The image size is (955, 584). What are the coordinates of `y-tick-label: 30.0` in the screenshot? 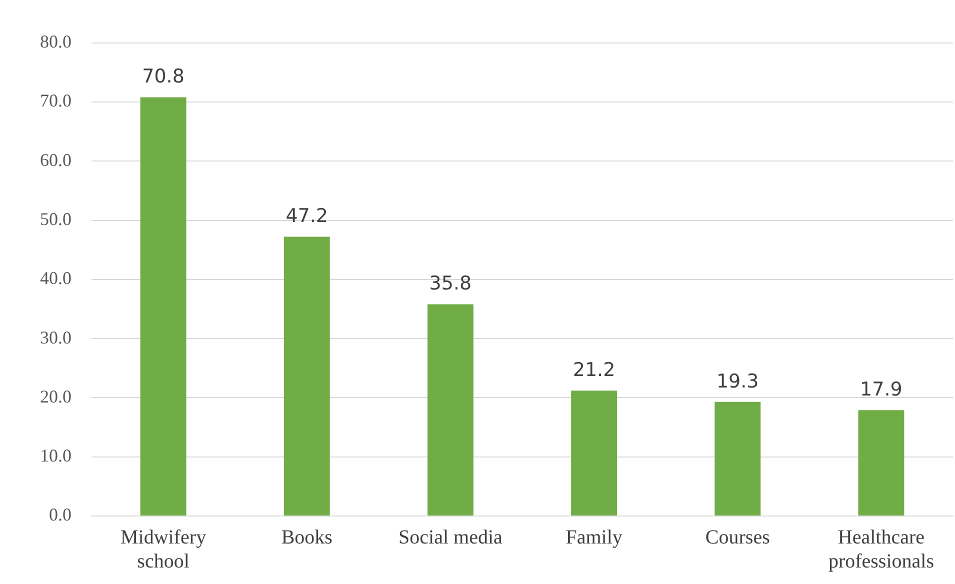 It's located at (56, 337).